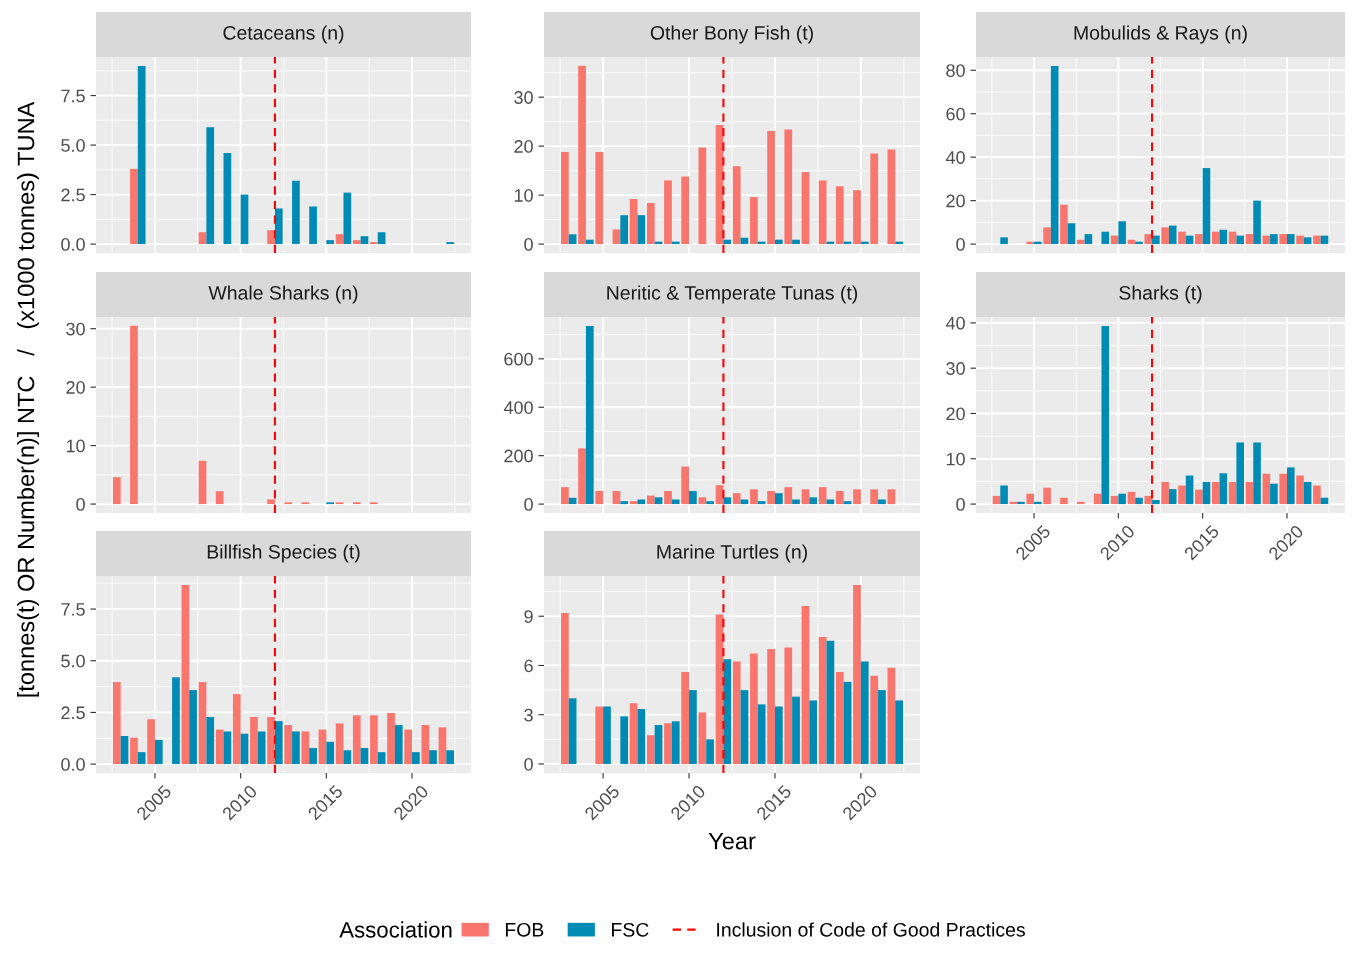 Image resolution: width=1352 pixels, height=958 pixels. Describe the element at coordinates (518, 407) in the screenshot. I see `y-tick-label: 400` at that location.